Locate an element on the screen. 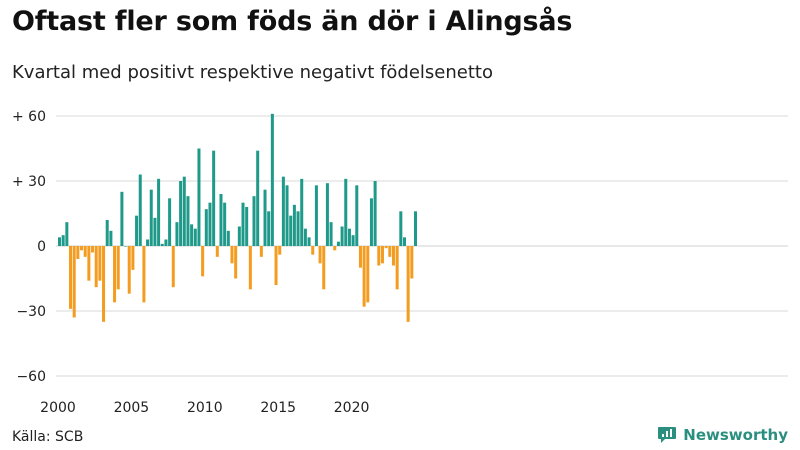 Image resolution: width=800 pixels, height=450 pixels. source-note: Källa: SCB is located at coordinates (48, 437).